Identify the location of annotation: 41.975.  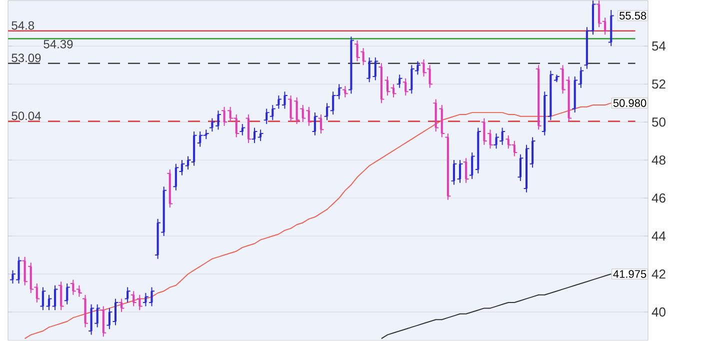
(629, 274).